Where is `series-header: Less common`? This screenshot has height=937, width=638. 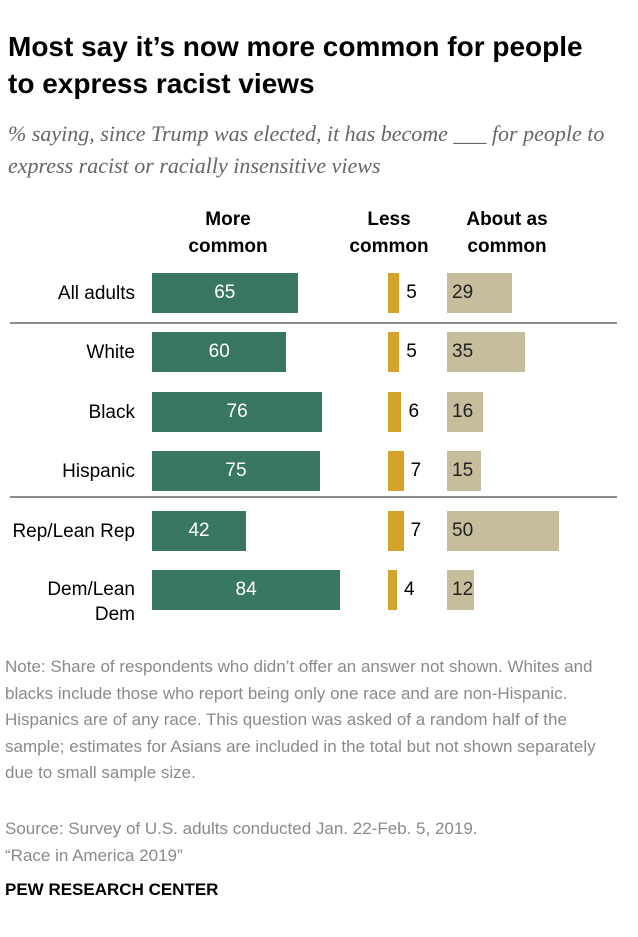 series-header: Less common is located at coordinates (389, 233).